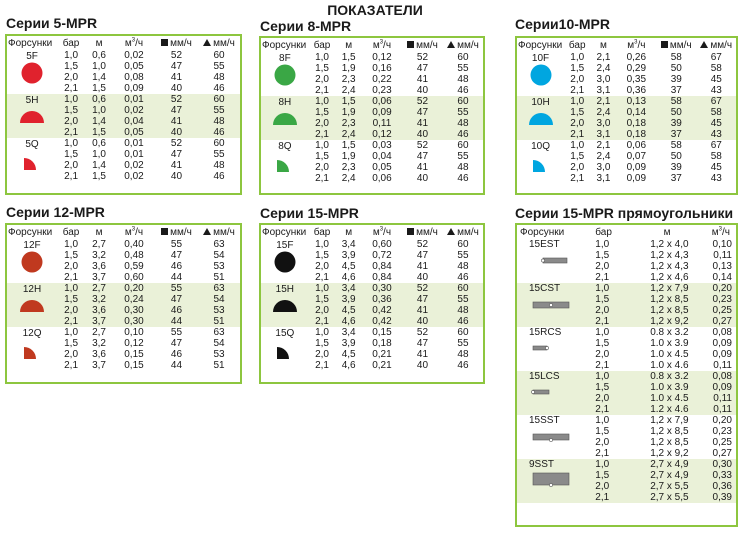  What do you see at coordinates (626, 409) in the screenshot?
I see `table-row: 2,1 1.2 x 4.6 0,11` at bounding box center [626, 409].